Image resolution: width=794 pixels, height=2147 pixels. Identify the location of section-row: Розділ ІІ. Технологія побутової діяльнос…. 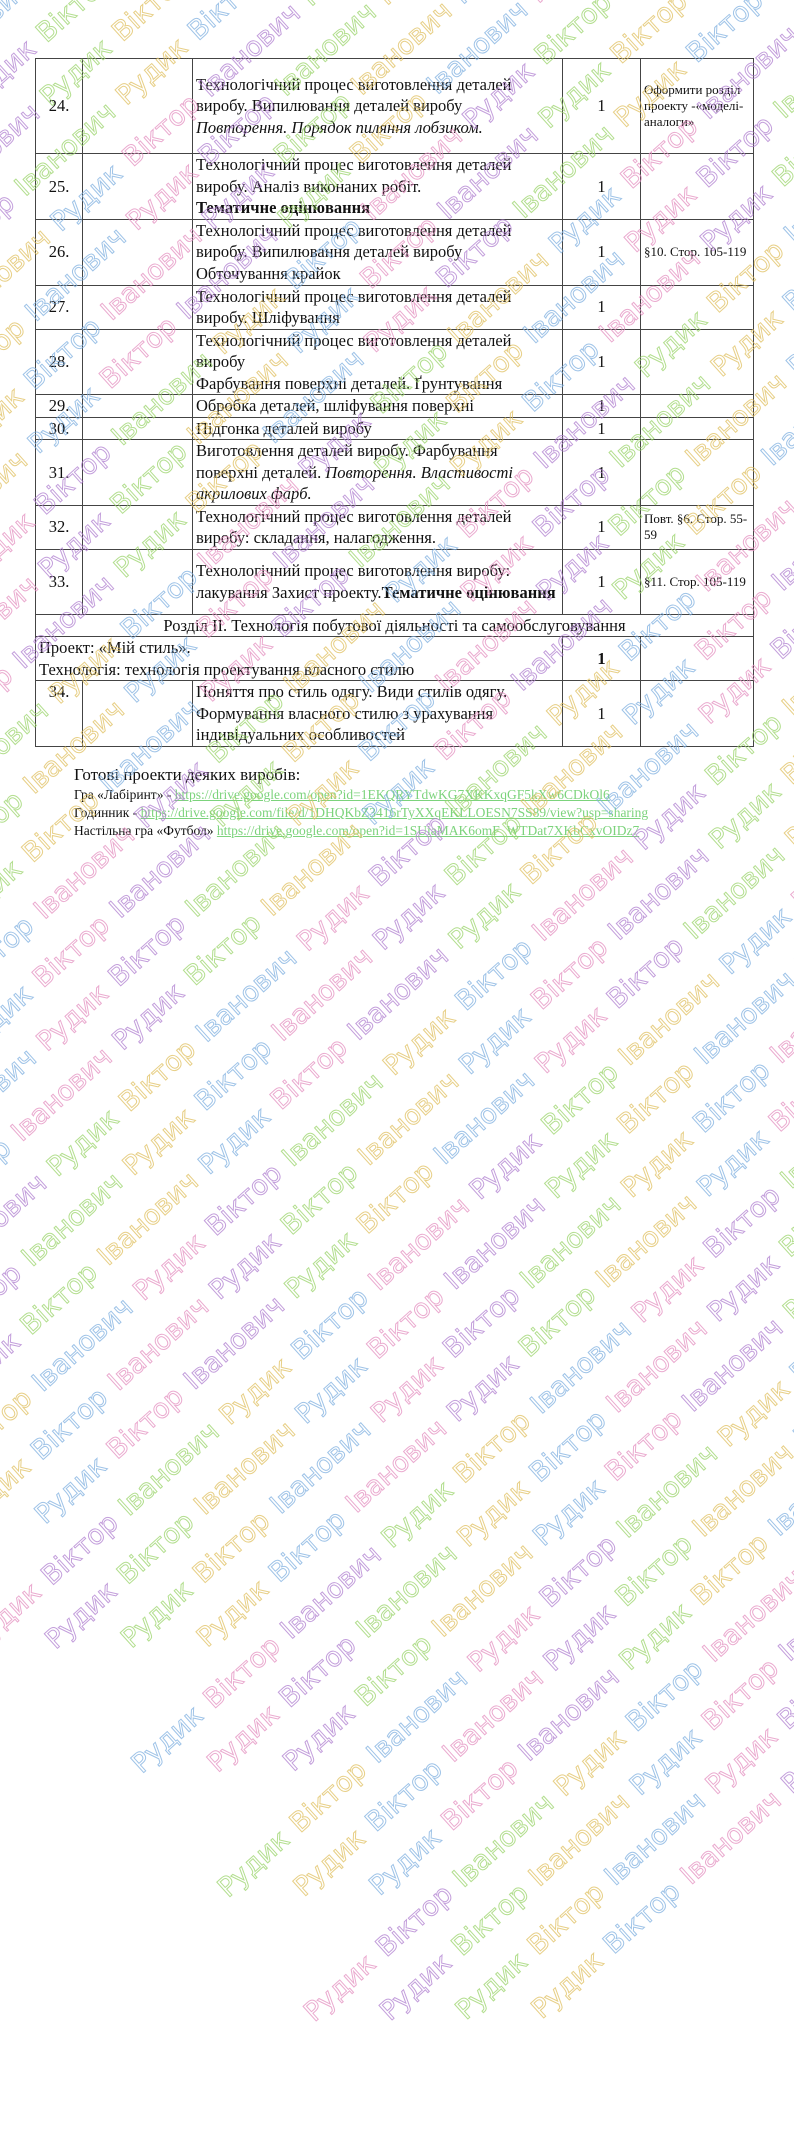
(394, 625).